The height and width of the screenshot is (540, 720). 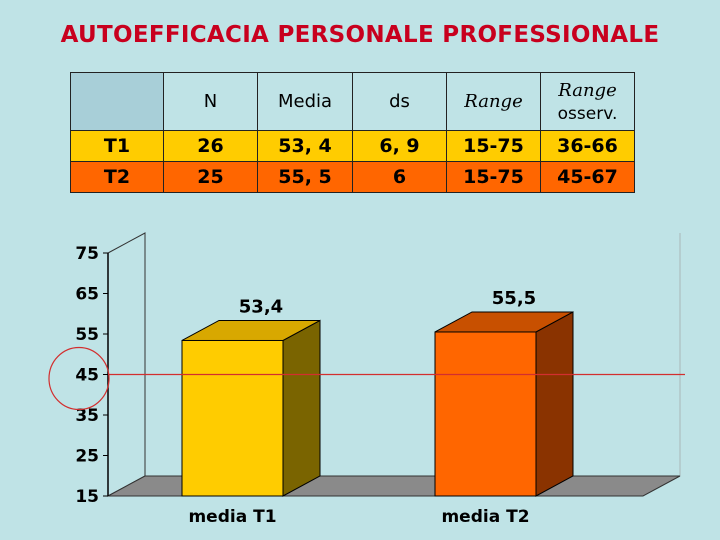 I want to click on table-cell: 25, so click(x=210, y=177).